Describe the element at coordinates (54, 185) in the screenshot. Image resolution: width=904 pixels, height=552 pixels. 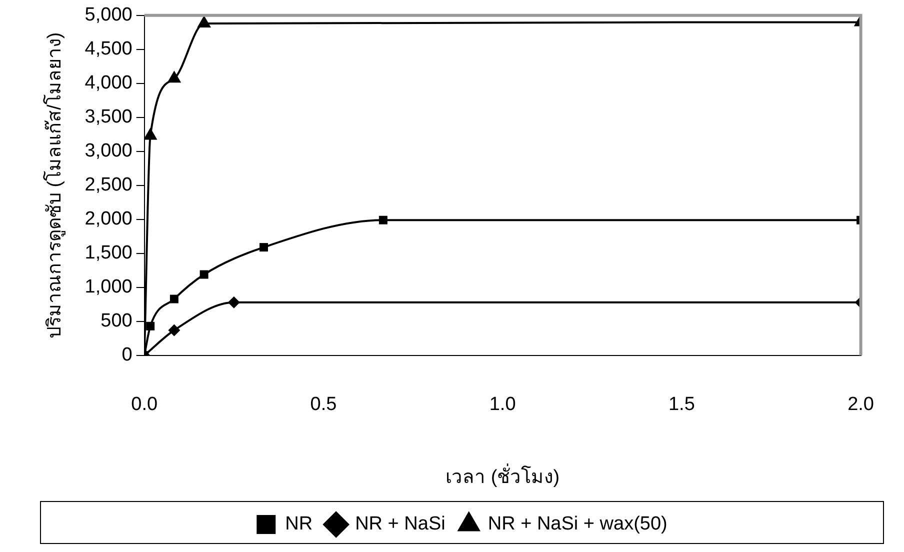
I see `y-axis-title: ปริมาณการดูดซับ (โมลแก๊ส/โมลยาง)` at that location.